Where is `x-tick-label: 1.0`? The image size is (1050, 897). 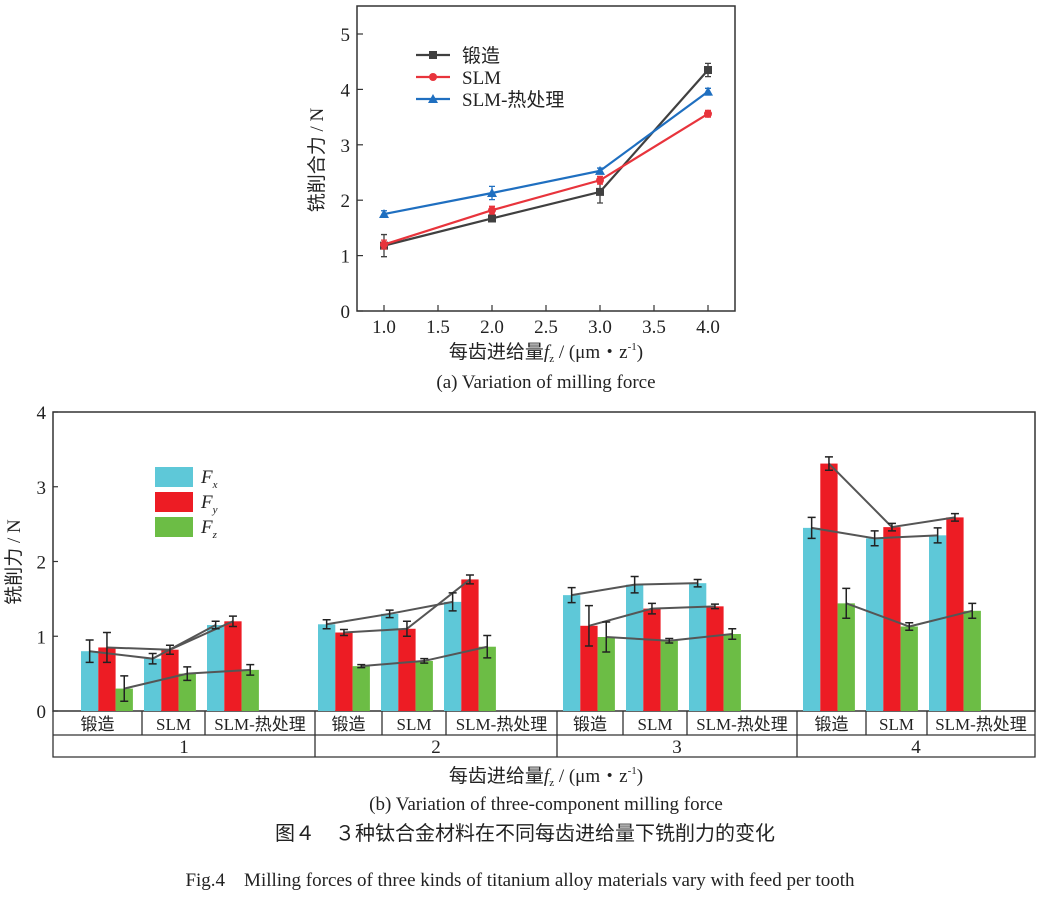 x-tick-label: 1.0 is located at coordinates (384, 327).